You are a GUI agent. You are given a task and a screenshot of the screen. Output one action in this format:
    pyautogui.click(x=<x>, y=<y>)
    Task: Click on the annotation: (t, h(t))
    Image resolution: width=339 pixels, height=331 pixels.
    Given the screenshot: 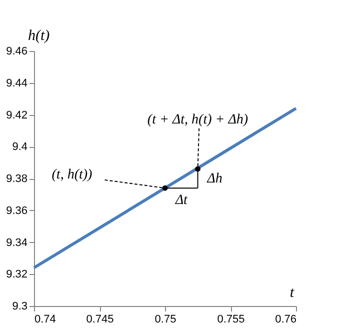 What is the action you would take?
    pyautogui.click(x=72, y=174)
    